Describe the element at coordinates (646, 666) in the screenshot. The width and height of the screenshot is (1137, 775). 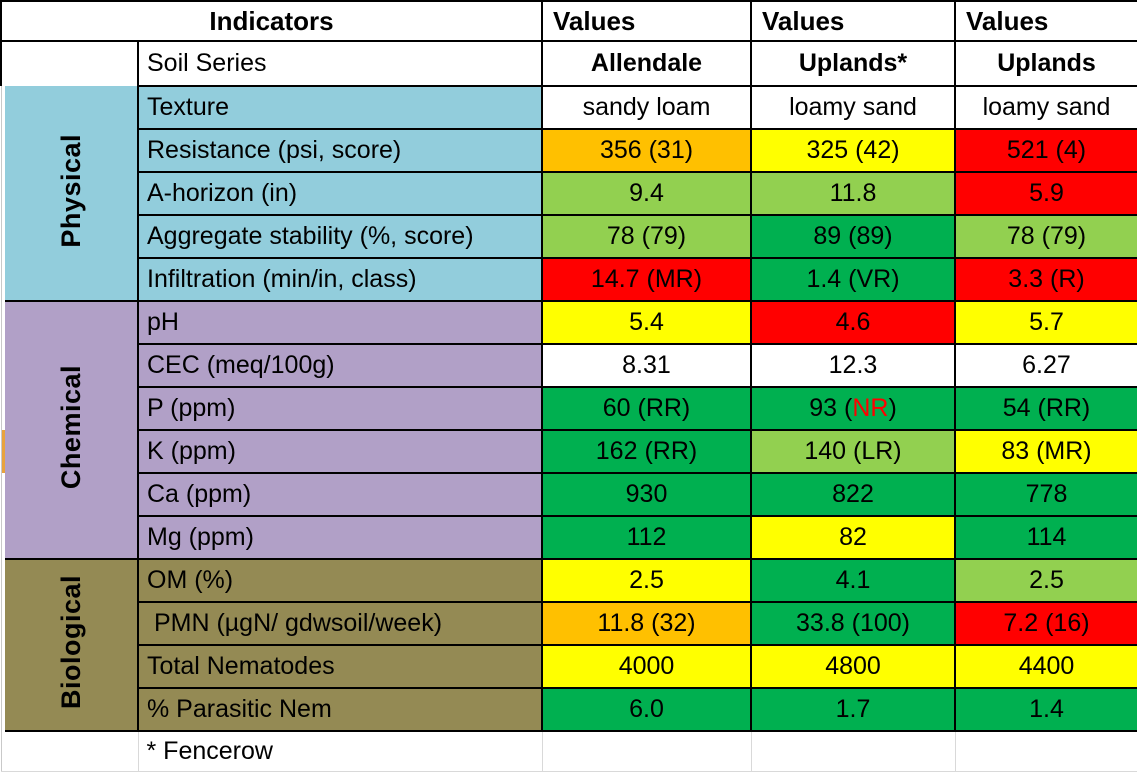
I see `value-cell: 4000` at that location.